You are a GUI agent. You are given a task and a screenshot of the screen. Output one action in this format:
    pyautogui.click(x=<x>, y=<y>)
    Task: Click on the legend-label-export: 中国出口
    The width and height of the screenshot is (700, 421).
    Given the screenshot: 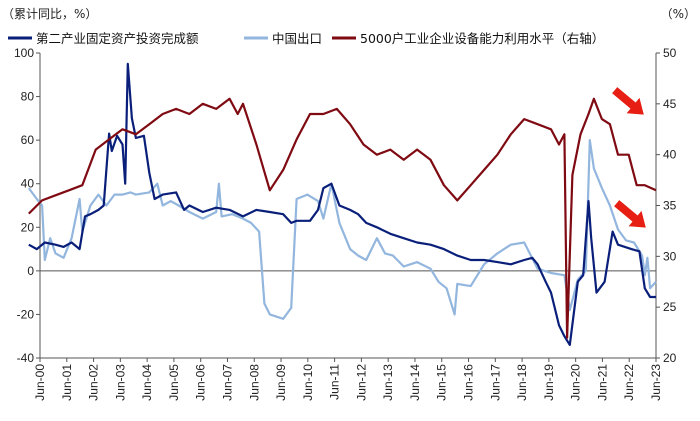 What is the action you would take?
    pyautogui.click(x=297, y=38)
    